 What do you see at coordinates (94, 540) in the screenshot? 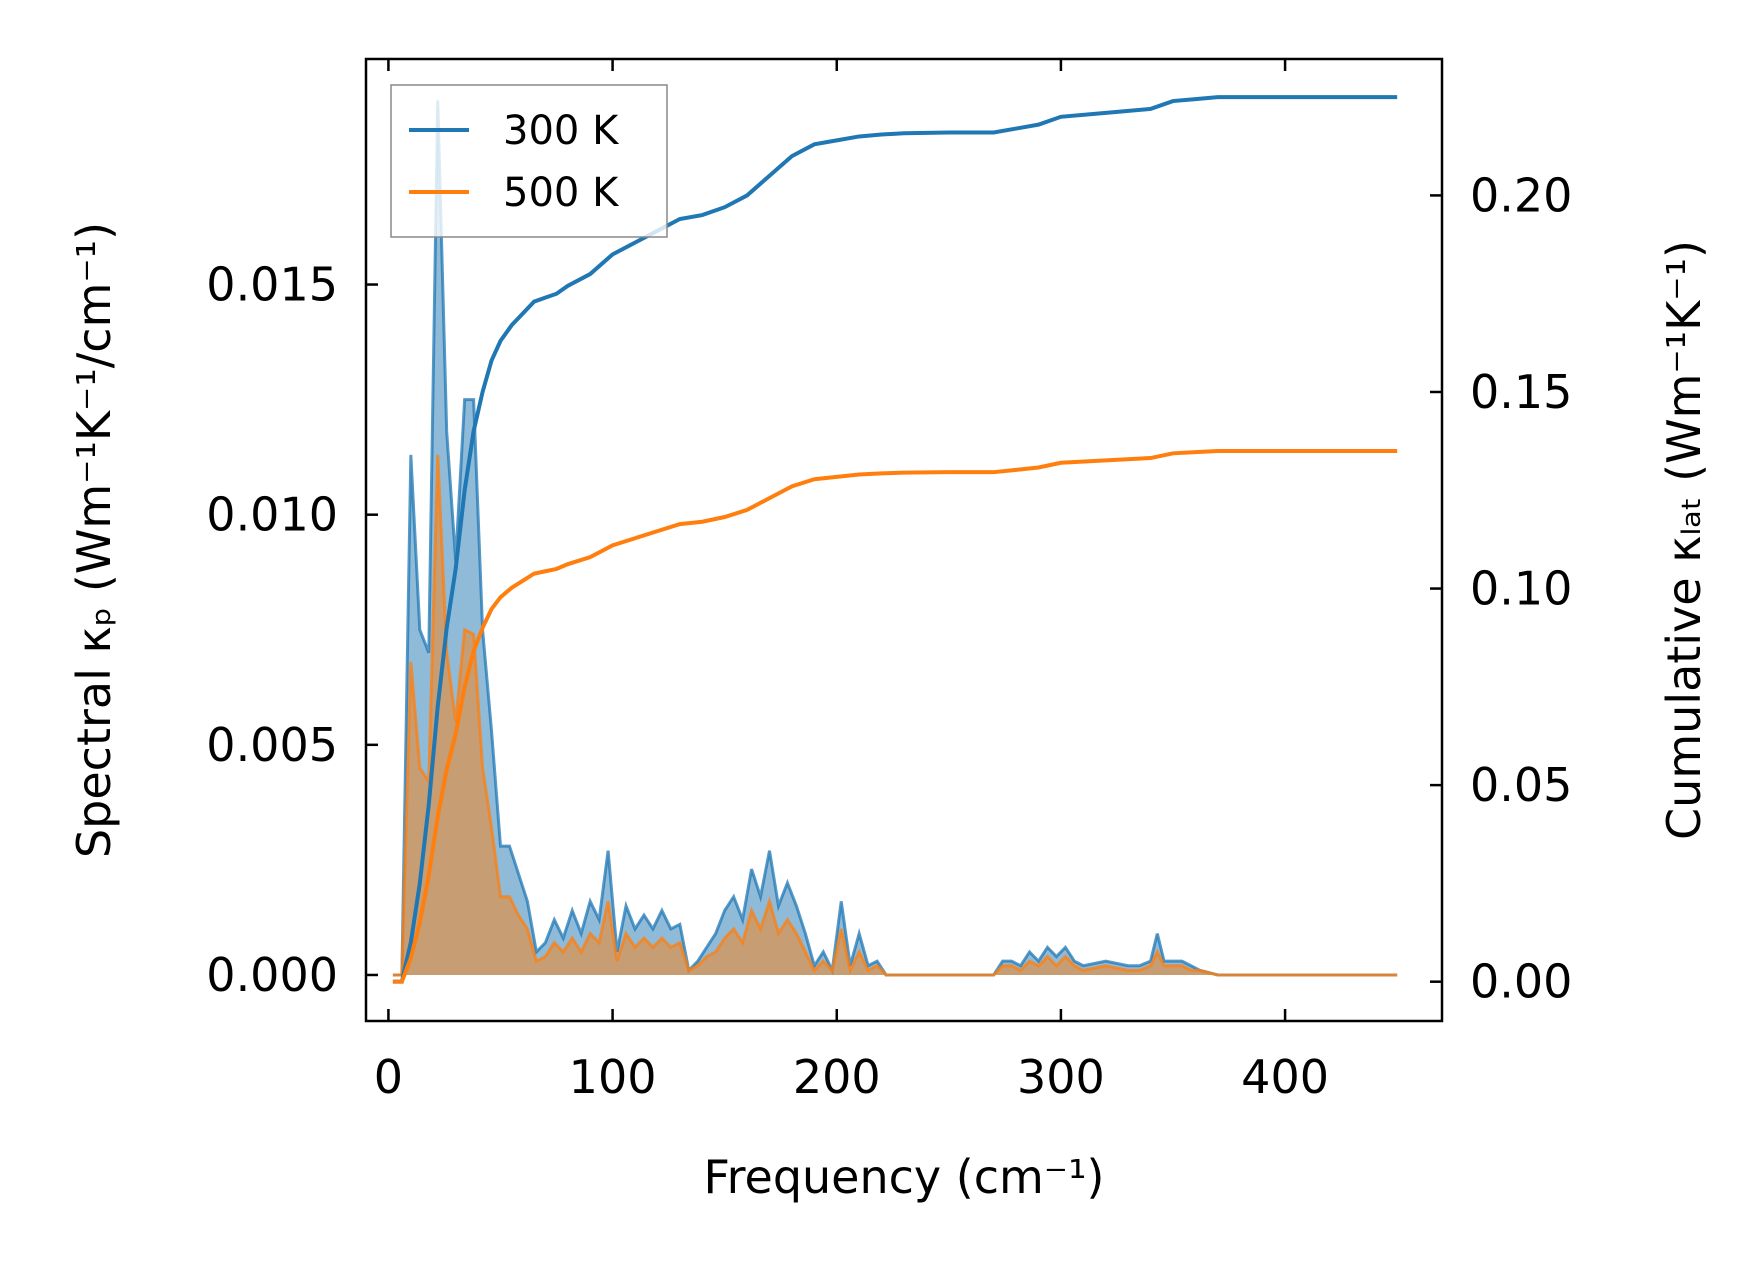
I see `y-axis-left-label: Spectral κₚ (Wm⁻¹K⁻¹/cm⁻¹)` at bounding box center [94, 540].